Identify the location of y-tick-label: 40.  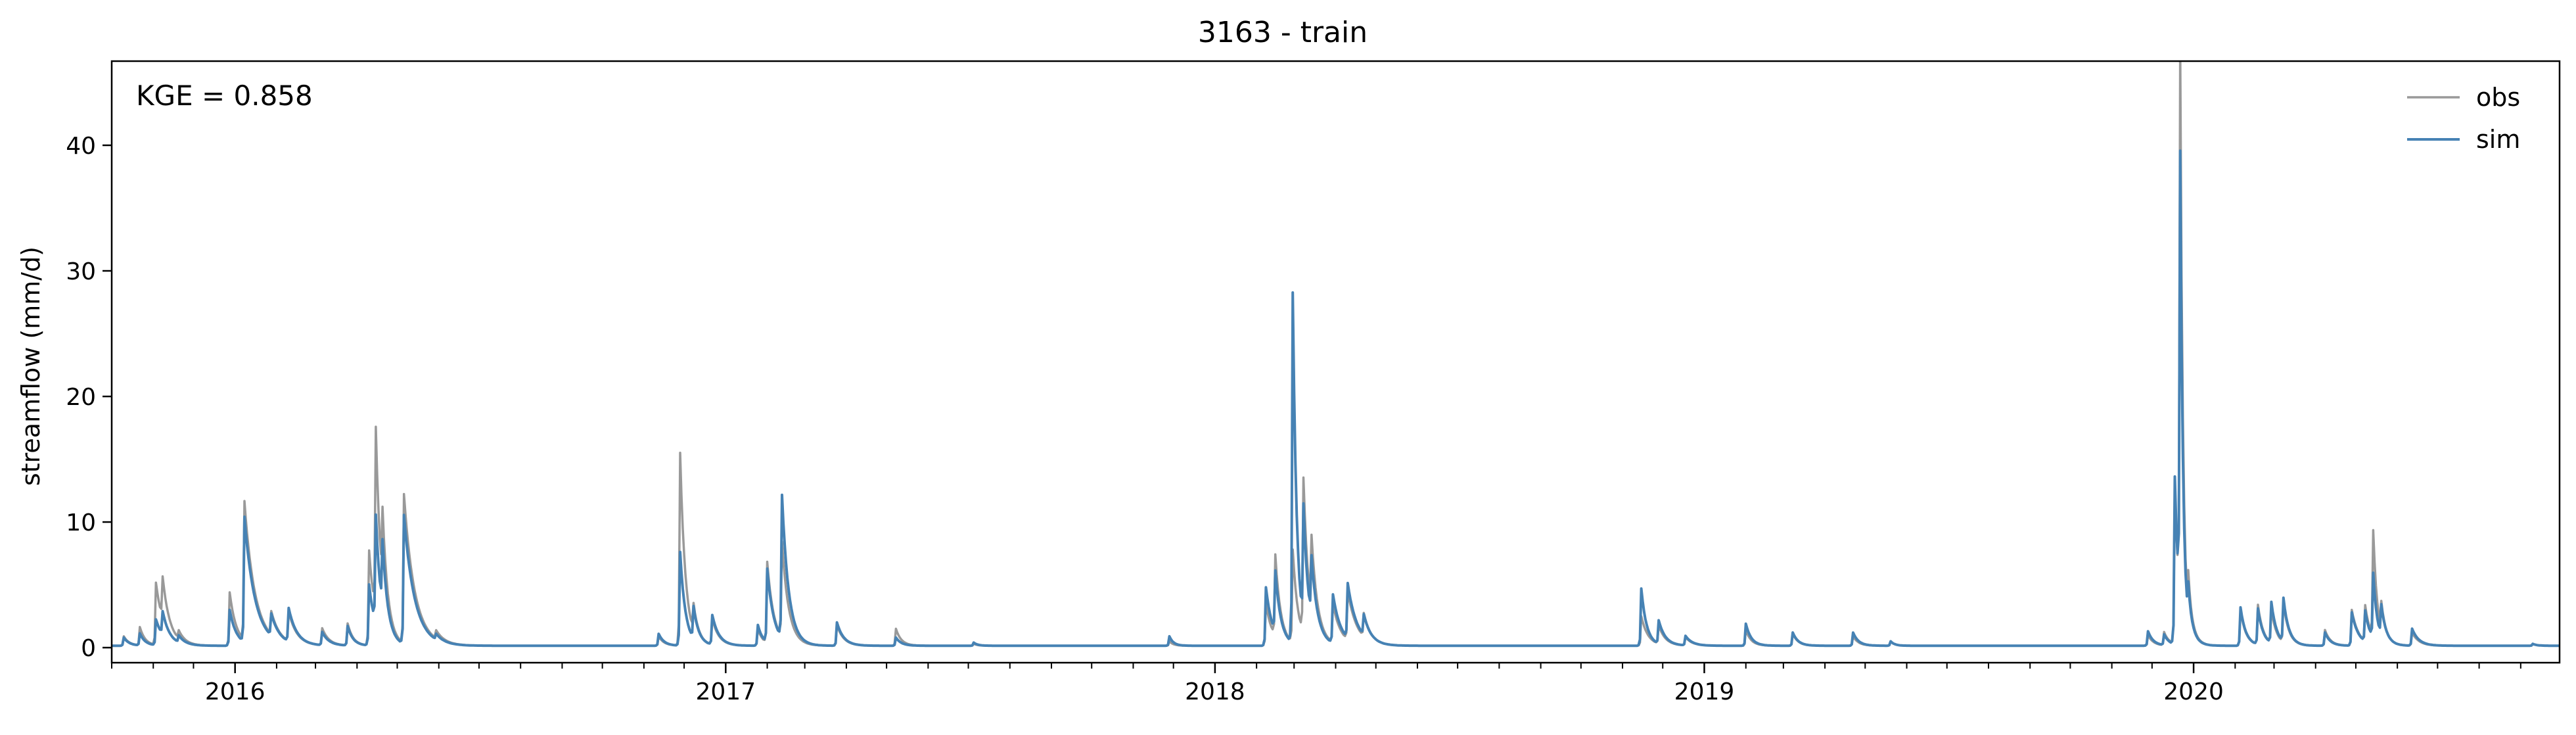
(81, 146).